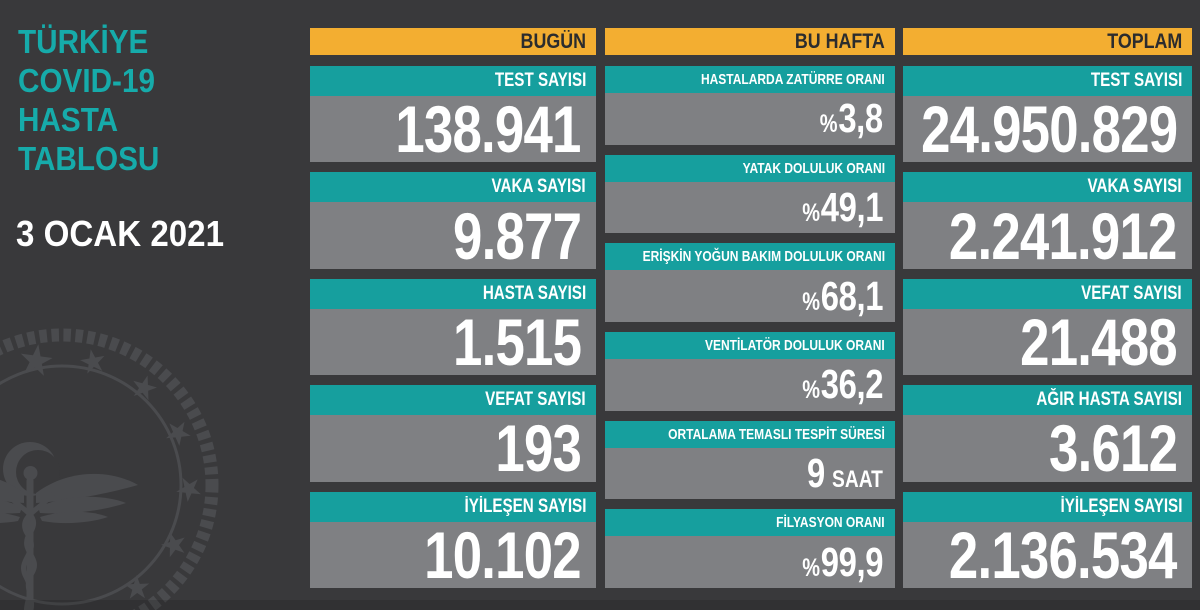 Image resolution: width=1200 pixels, height=610 pixels. I want to click on stat-value-panel: 2.136.534, so click(1047, 555).